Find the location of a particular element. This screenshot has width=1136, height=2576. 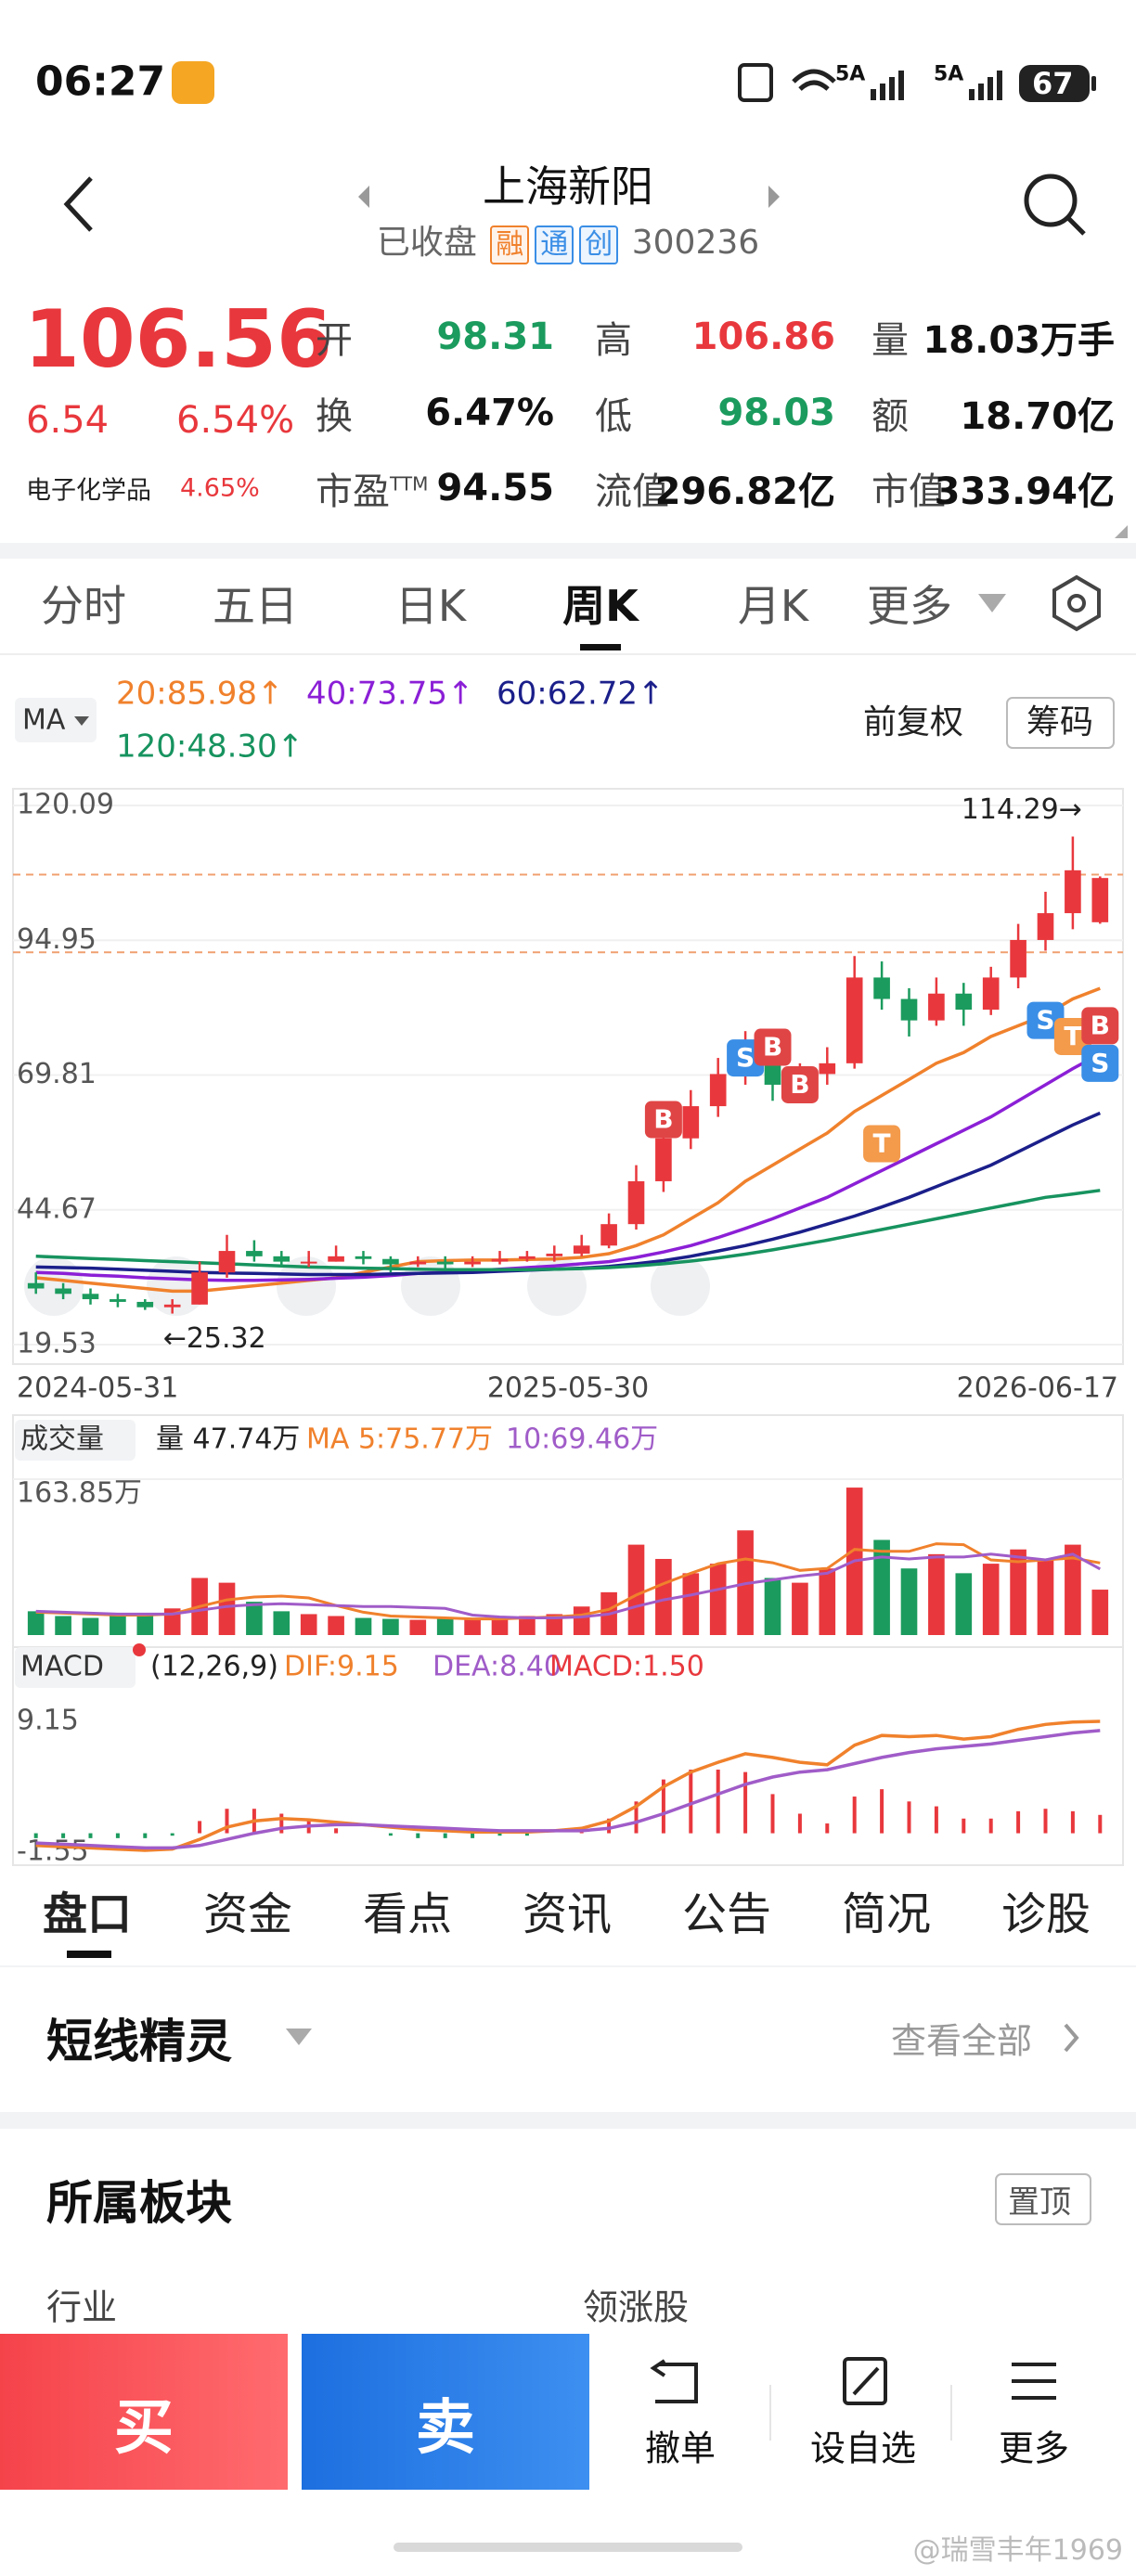

volume-selector-box is located at coordinates (75, 1441).